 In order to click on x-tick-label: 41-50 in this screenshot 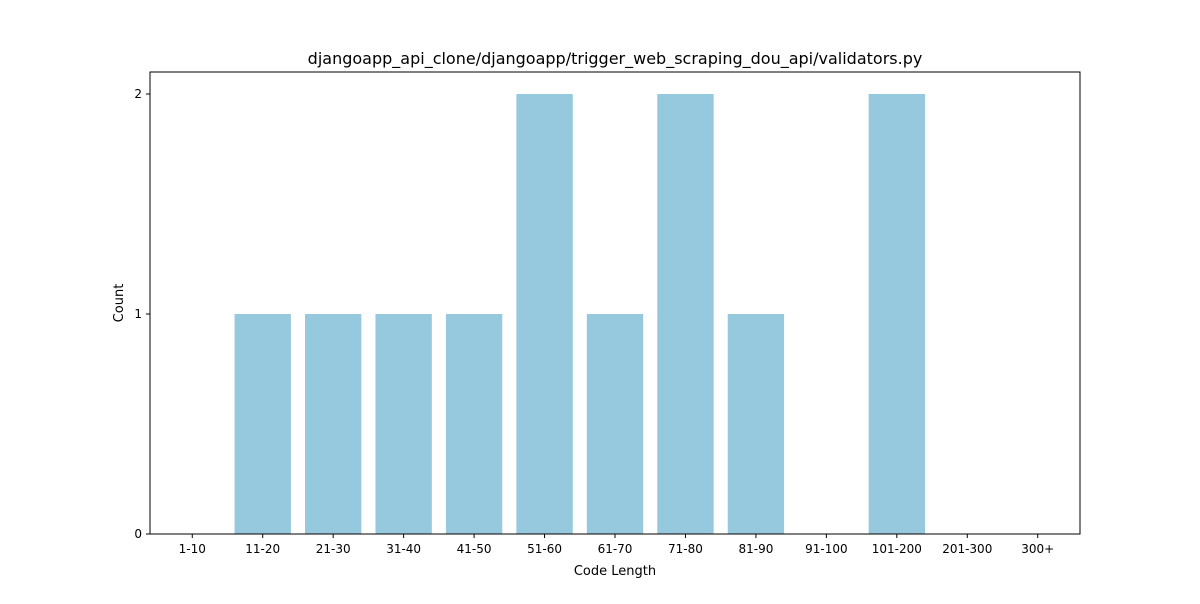, I will do `click(474, 549)`.